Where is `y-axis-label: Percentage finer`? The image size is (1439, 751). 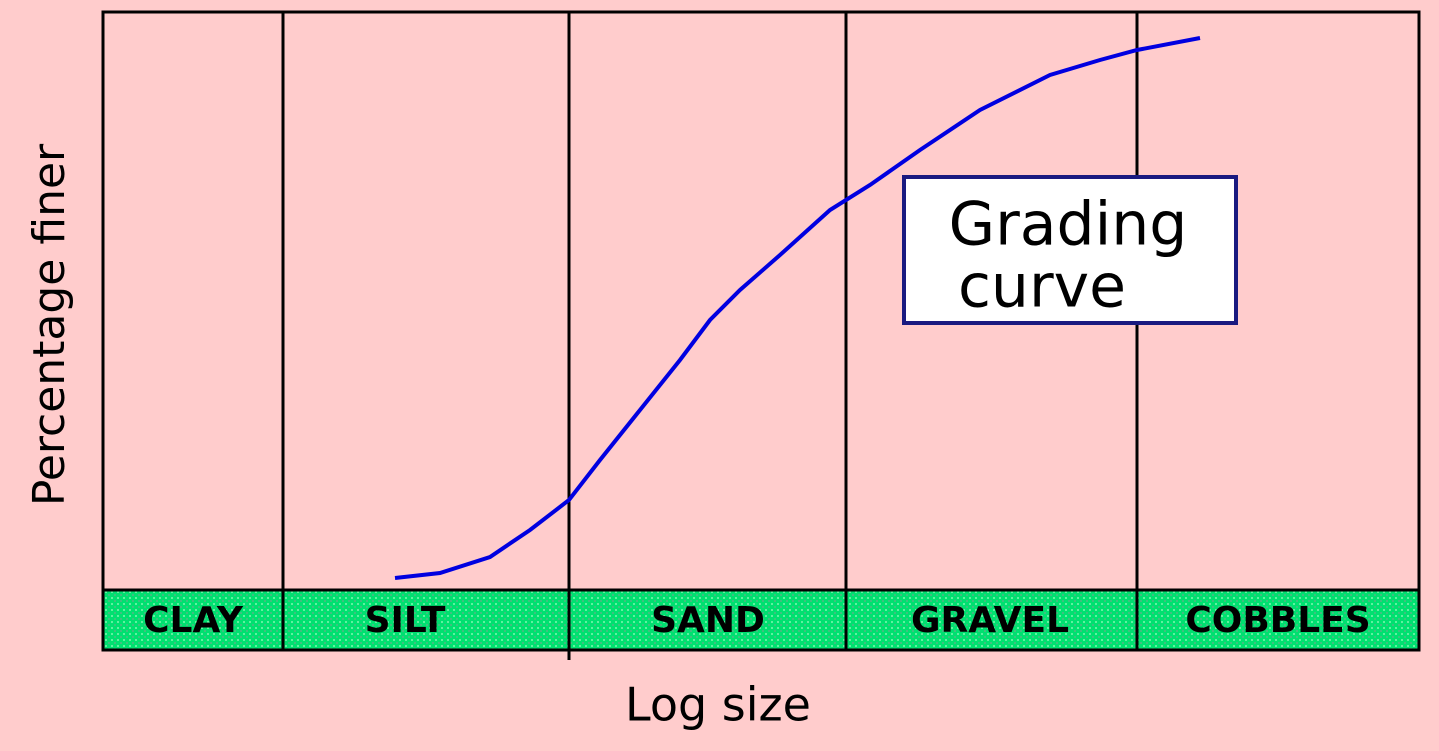
y-axis-label: Percentage finer is located at coordinates (49, 324).